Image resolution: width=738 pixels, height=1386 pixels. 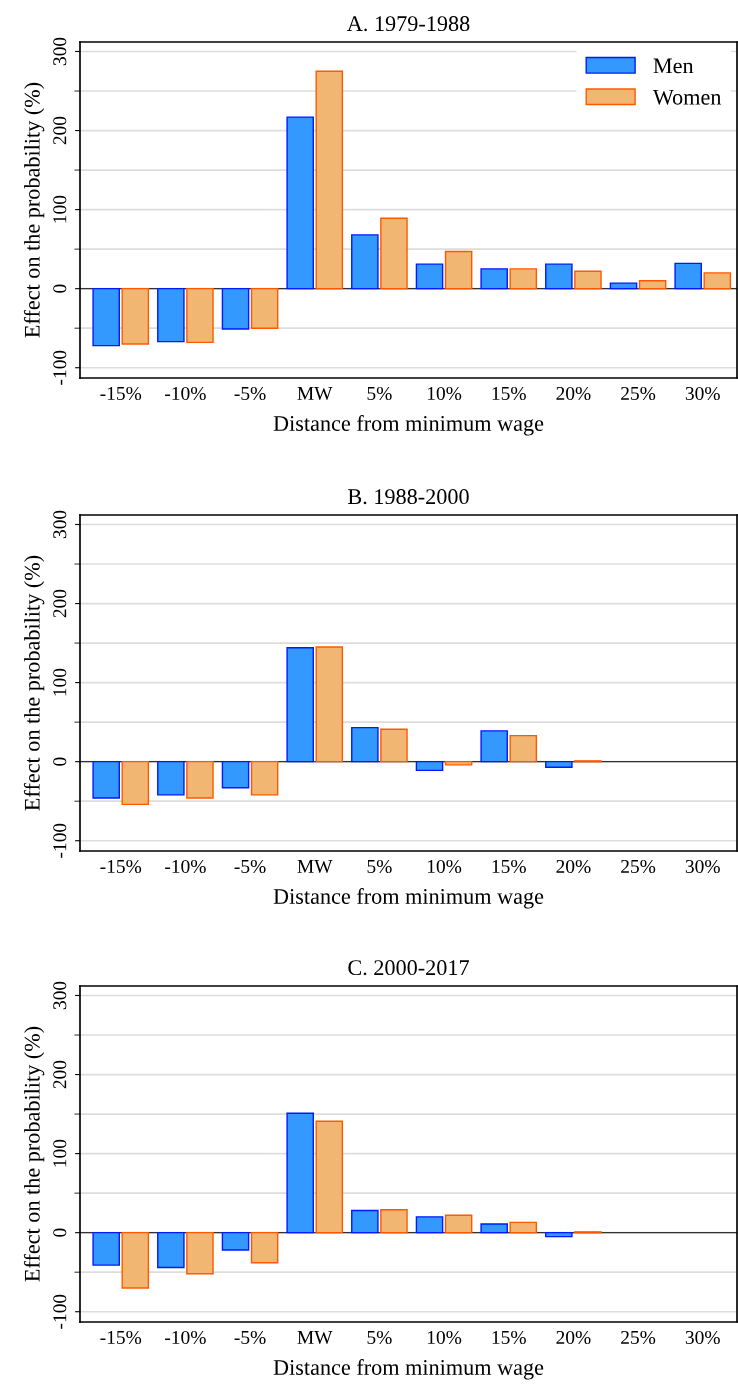 I want to click on chart-title: A. 1979-1988, so click(x=408, y=24).